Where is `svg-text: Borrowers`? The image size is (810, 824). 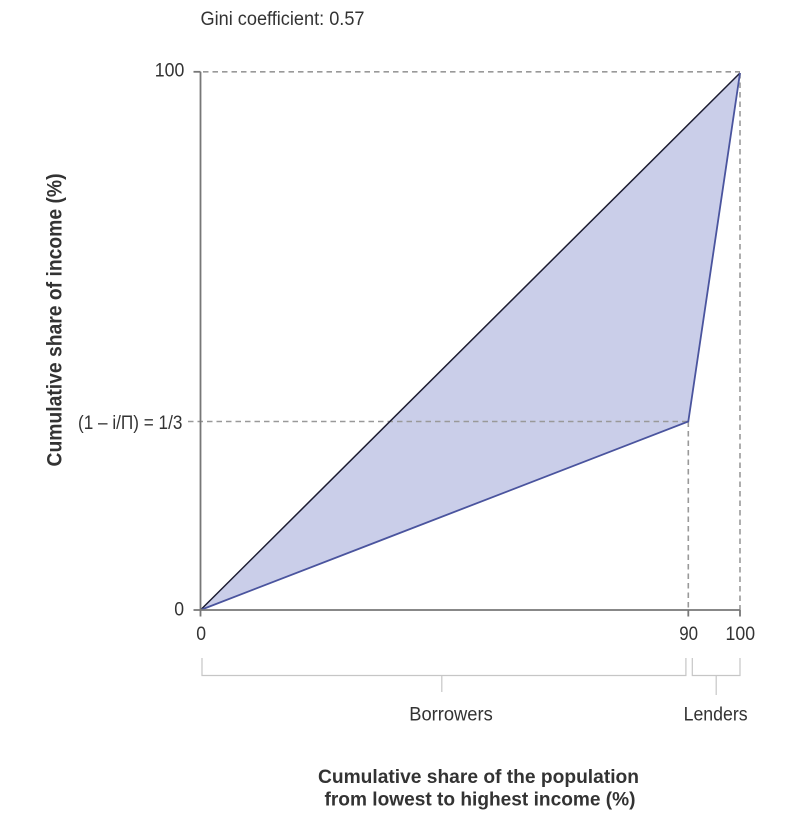 svg-text: Borrowers is located at coordinates (451, 715).